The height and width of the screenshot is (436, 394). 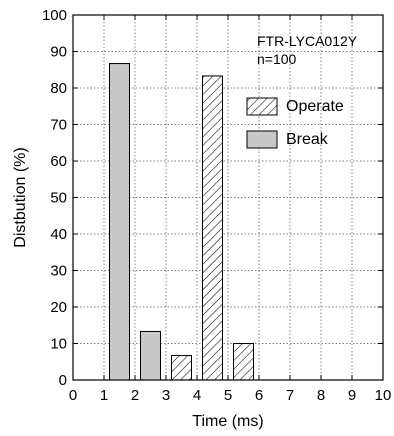 I want to click on x-tick-label: 0, so click(x=73, y=395).